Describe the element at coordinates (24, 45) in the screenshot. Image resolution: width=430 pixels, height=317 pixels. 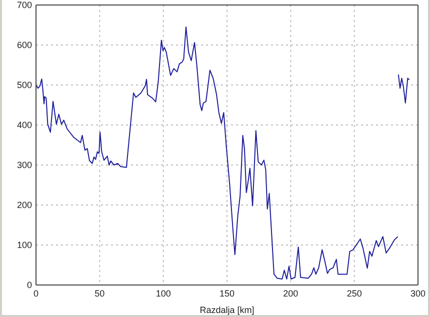
I see `y-tick-label: 600` at that location.